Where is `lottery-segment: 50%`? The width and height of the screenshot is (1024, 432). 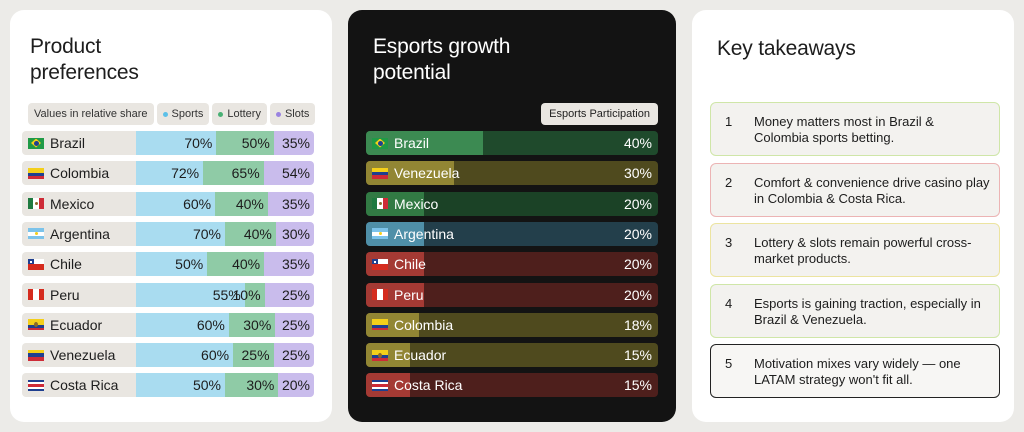
lottery-segment: 50% is located at coordinates (245, 143).